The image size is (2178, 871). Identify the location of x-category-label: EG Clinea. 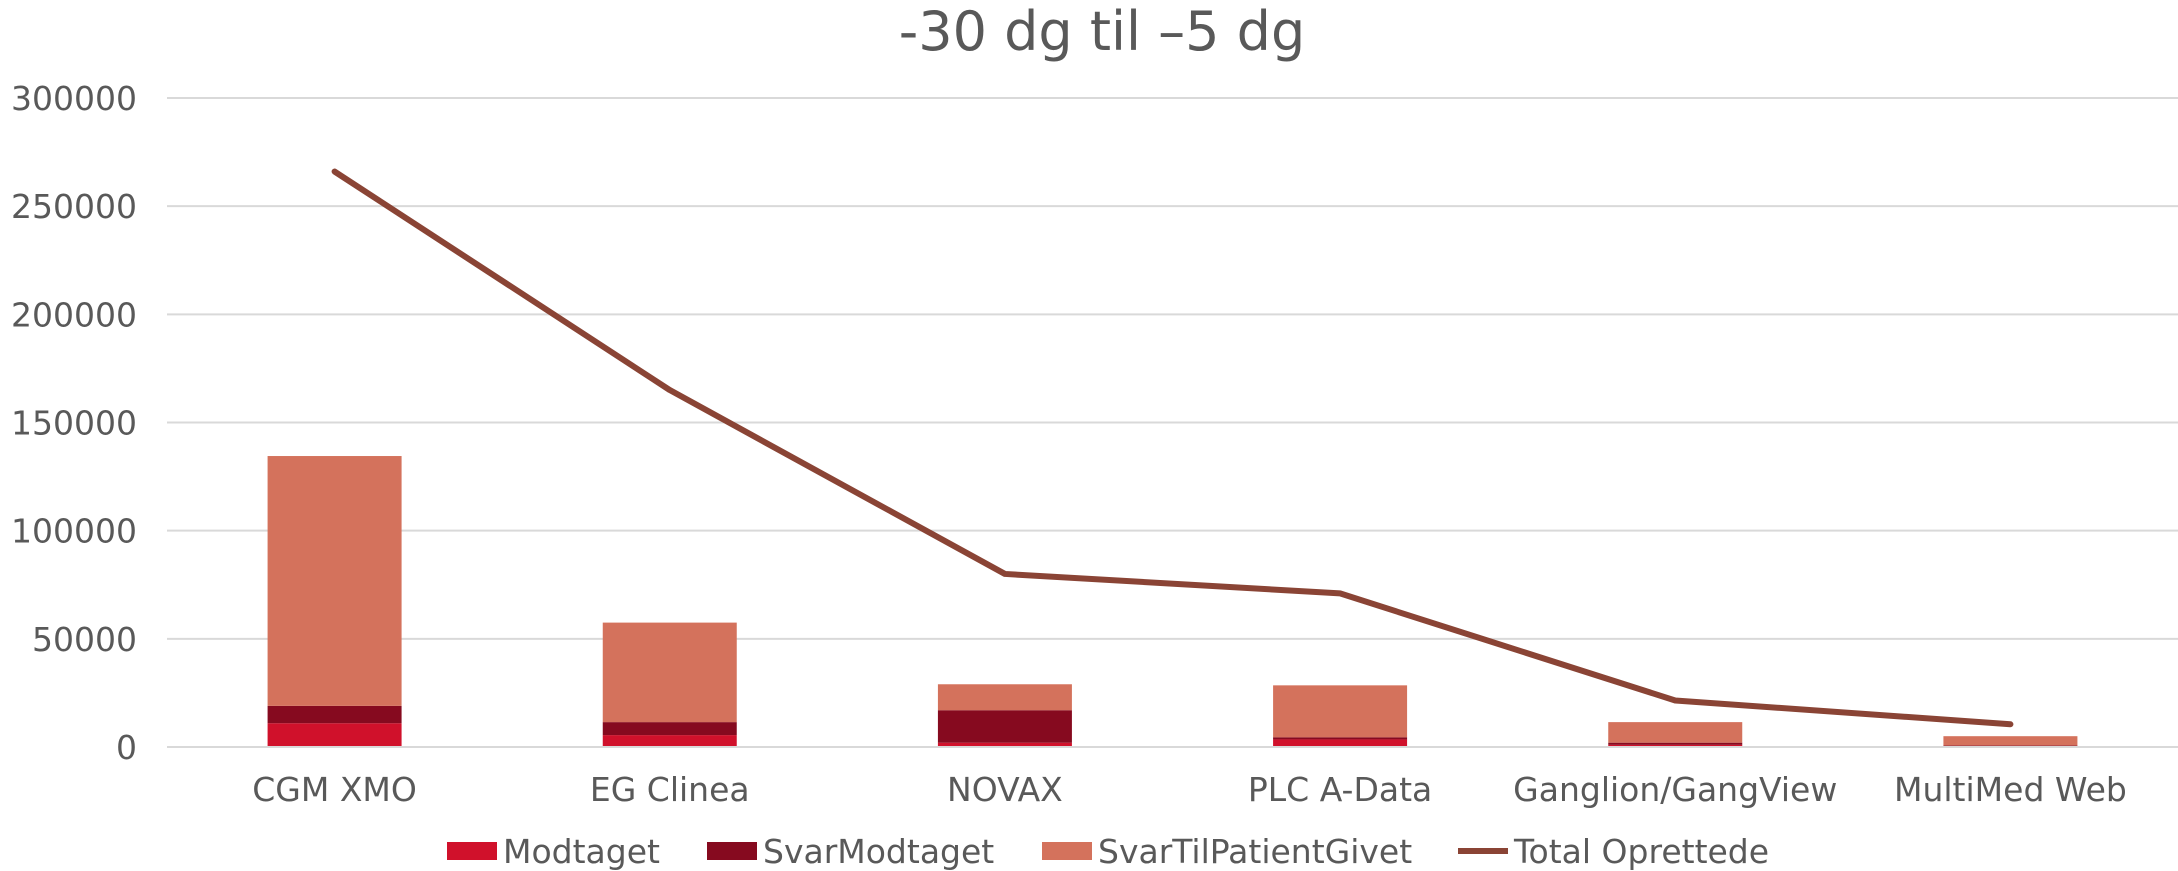
(670, 789).